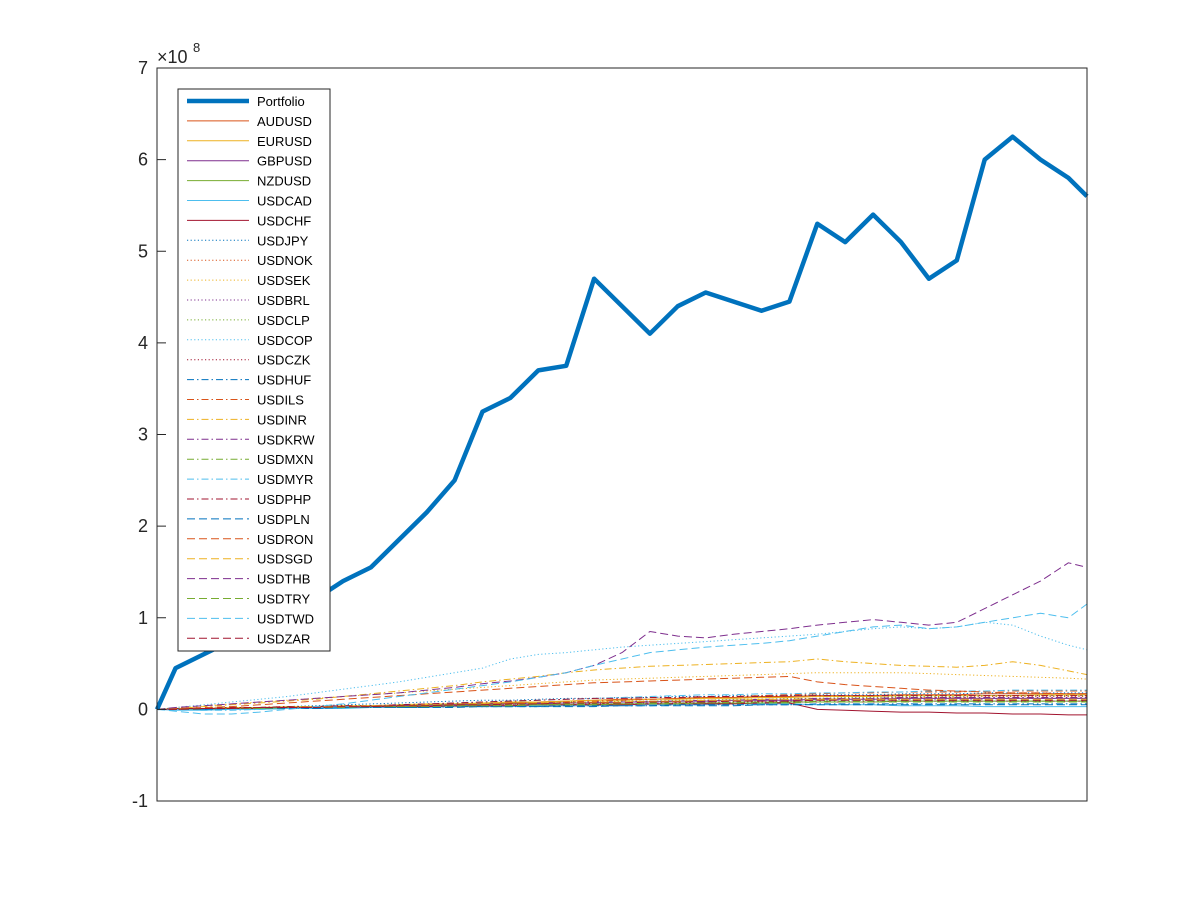 The width and height of the screenshot is (1200, 900). What do you see at coordinates (284, 360) in the screenshot?
I see `legend-label-usdczk: USDCZK` at bounding box center [284, 360].